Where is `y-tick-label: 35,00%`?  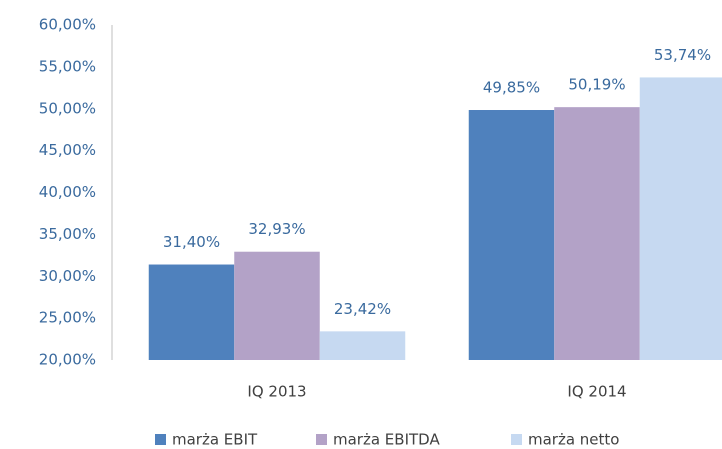
y-tick-label: 35,00% is located at coordinates (67, 234).